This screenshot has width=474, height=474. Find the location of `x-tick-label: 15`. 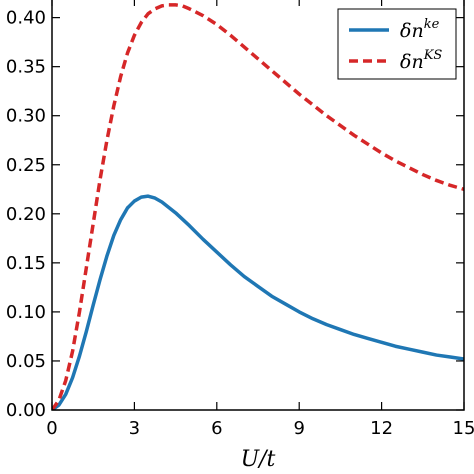

x-tick-label: 15 is located at coordinates (463, 428).